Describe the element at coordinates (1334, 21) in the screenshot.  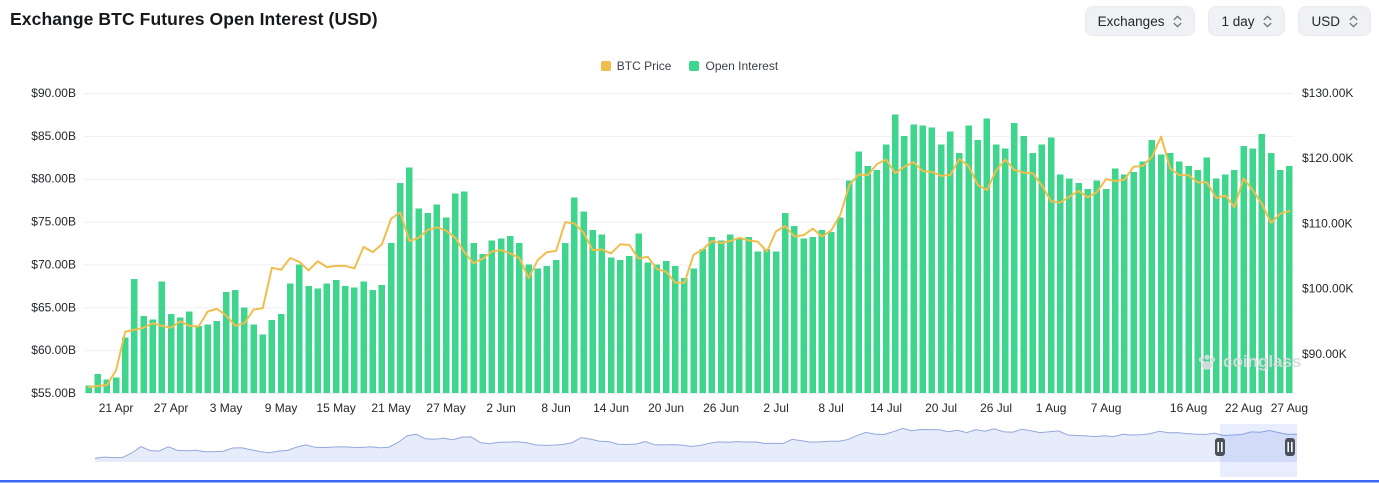
I see `currency-select: USD` at that location.